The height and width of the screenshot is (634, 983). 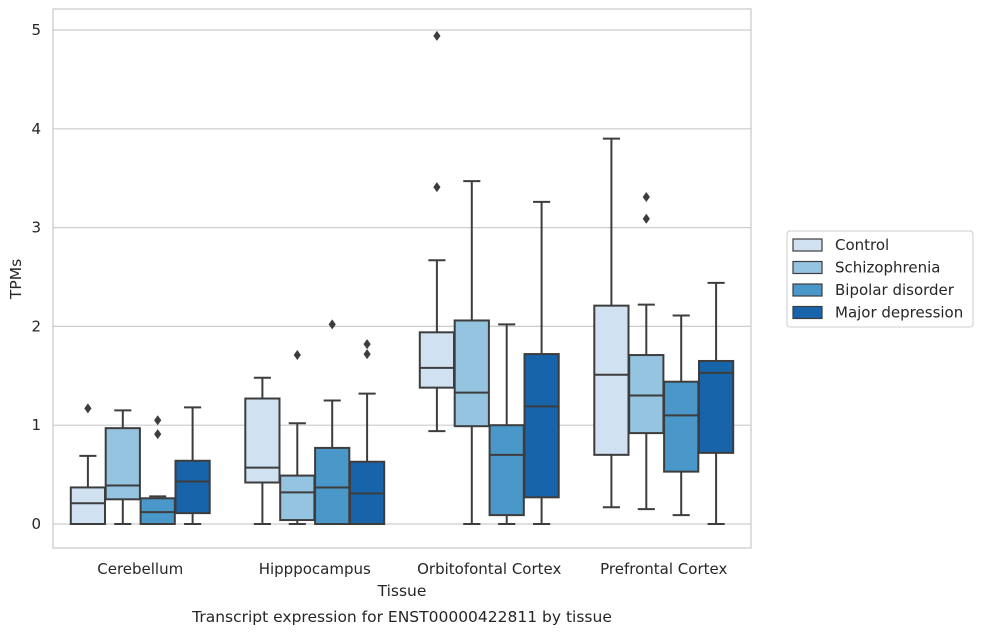 I want to click on y-axis-label: TPMs, so click(x=16, y=279).